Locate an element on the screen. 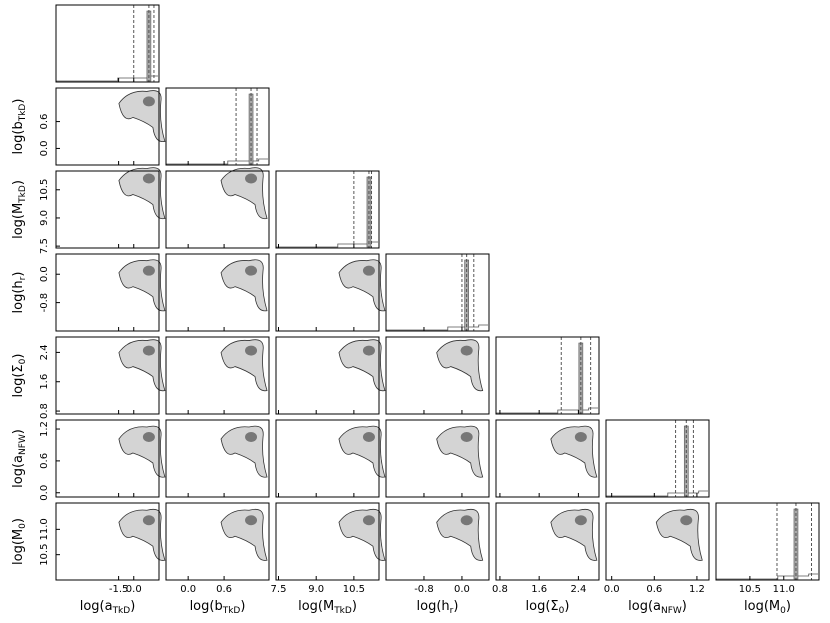  axis-label: log(MTkD) is located at coordinates (327, 607).